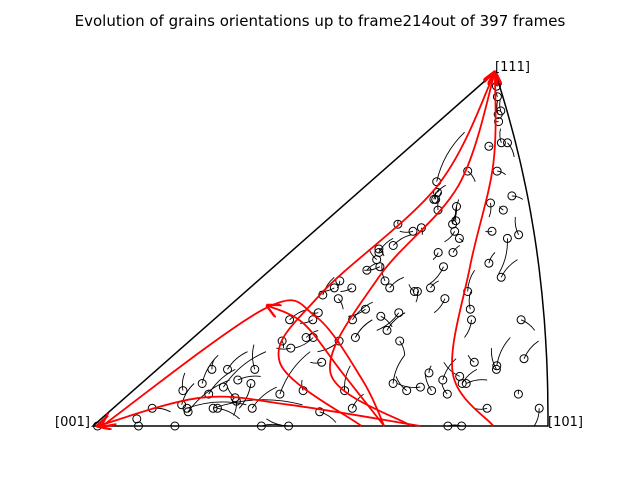 This screenshot has width=640, height=484. I want to click on corner-label-111: [111], so click(512, 67).